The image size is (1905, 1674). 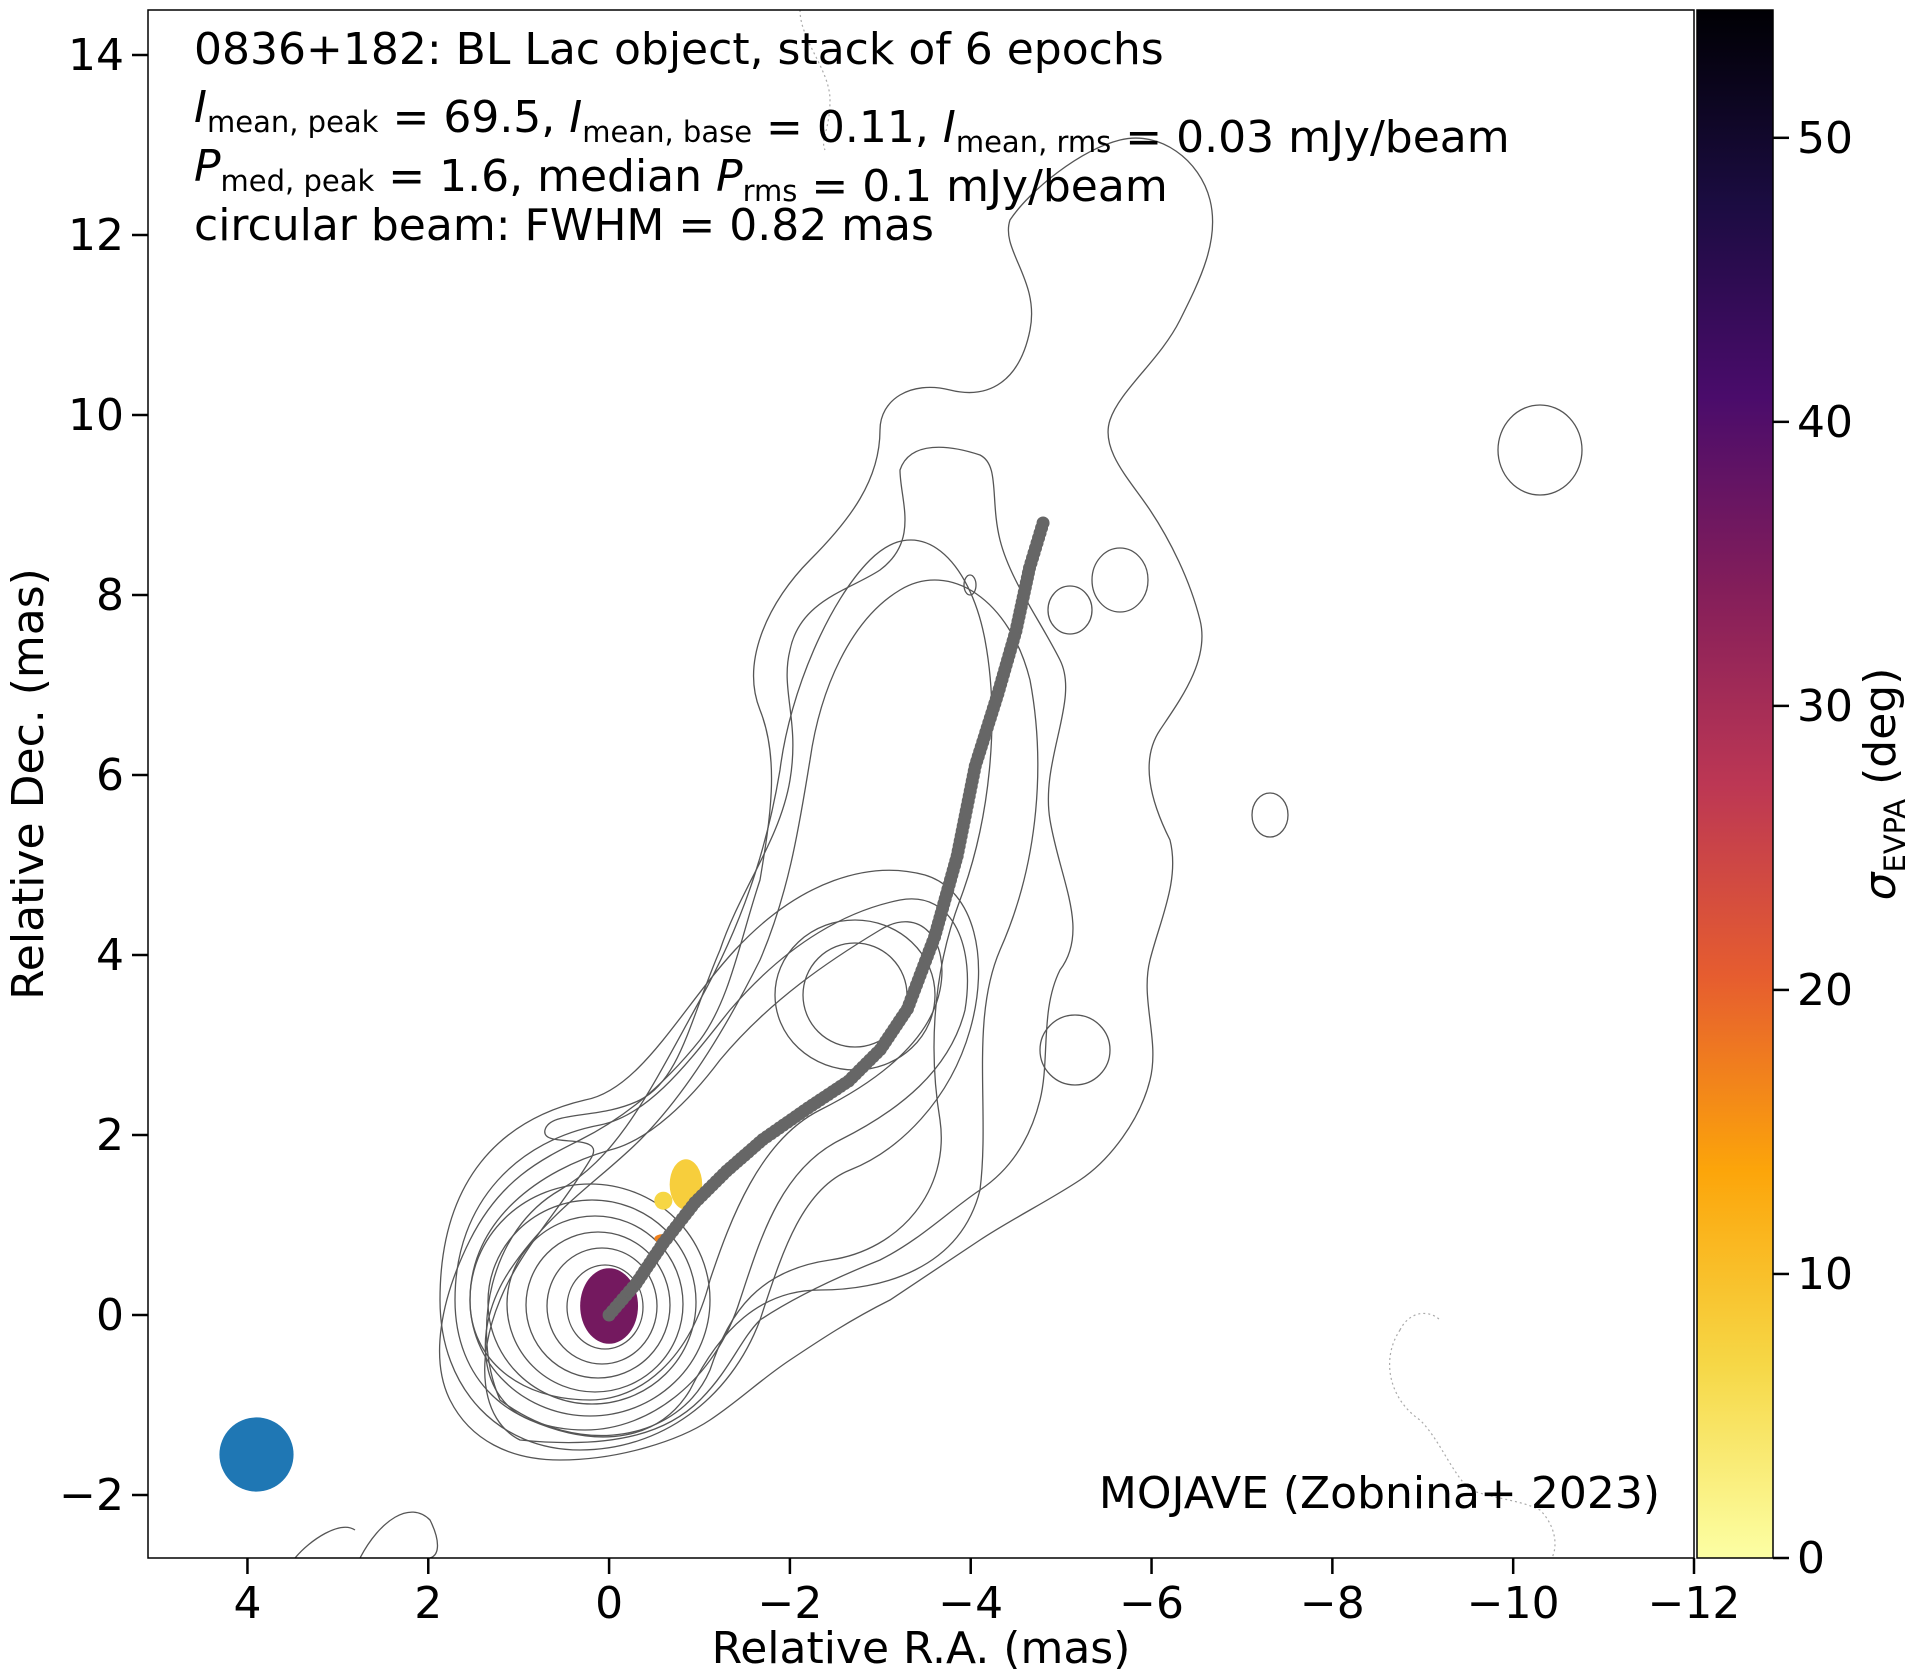 I want to click on y-tick-label: 14, so click(x=96, y=55).